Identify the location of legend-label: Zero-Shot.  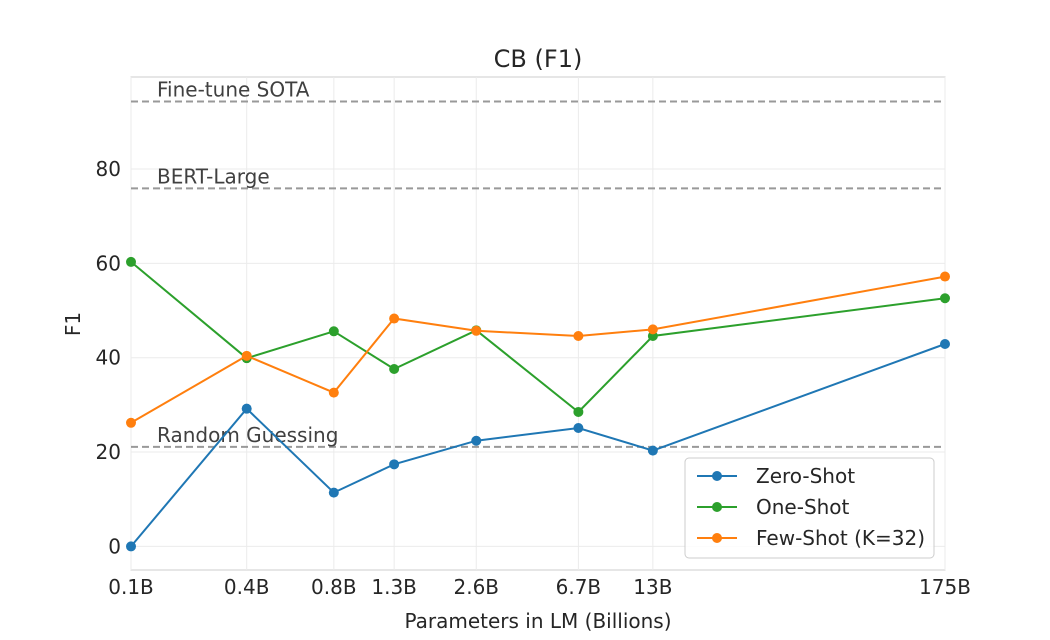
(805, 476).